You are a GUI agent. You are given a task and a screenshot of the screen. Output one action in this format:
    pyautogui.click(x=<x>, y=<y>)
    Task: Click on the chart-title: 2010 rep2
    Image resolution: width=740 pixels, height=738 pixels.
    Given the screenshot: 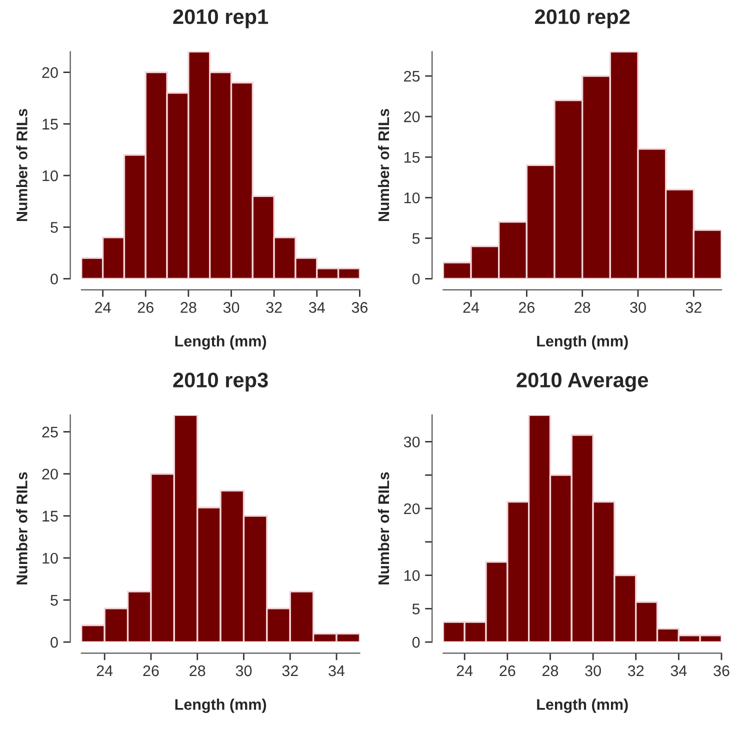 What is the action you would take?
    pyautogui.click(x=582, y=18)
    